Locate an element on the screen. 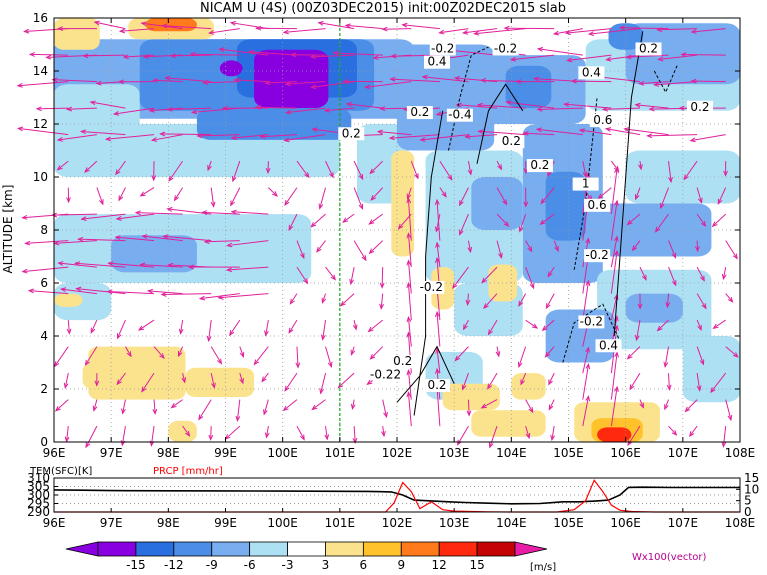  x-tick-label: 107E is located at coordinates (683, 453).